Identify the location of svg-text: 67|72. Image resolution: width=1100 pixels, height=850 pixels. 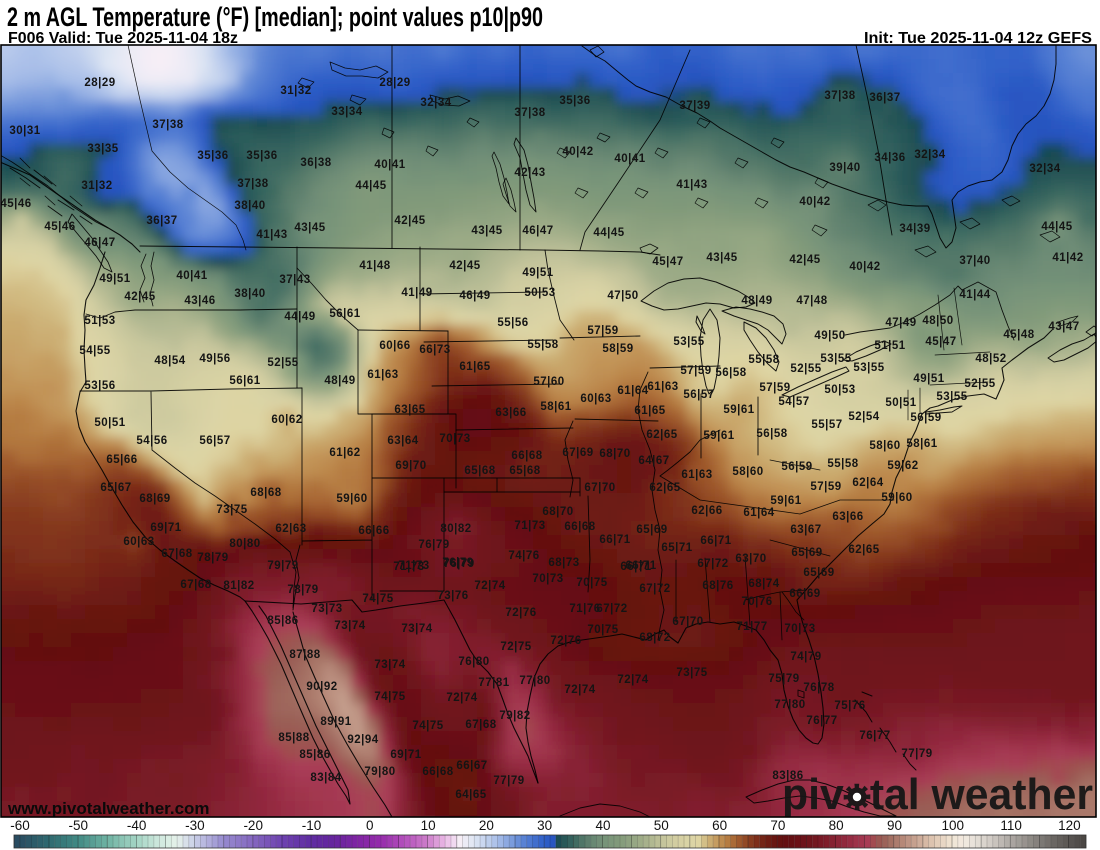
(654, 589).